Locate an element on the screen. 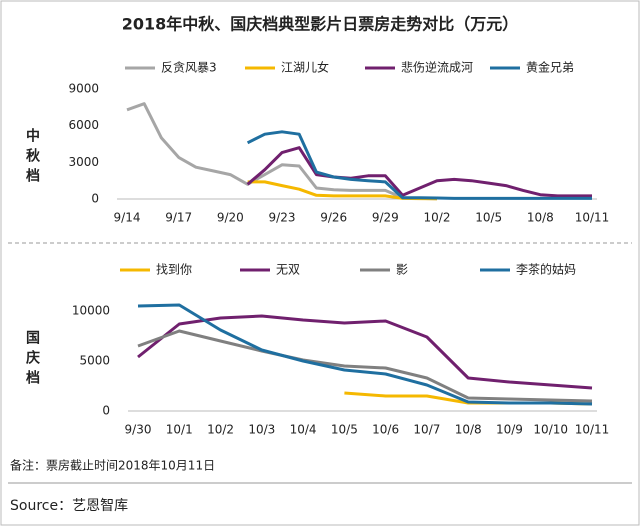  y-tick-label: 10000 is located at coordinates (91, 311).